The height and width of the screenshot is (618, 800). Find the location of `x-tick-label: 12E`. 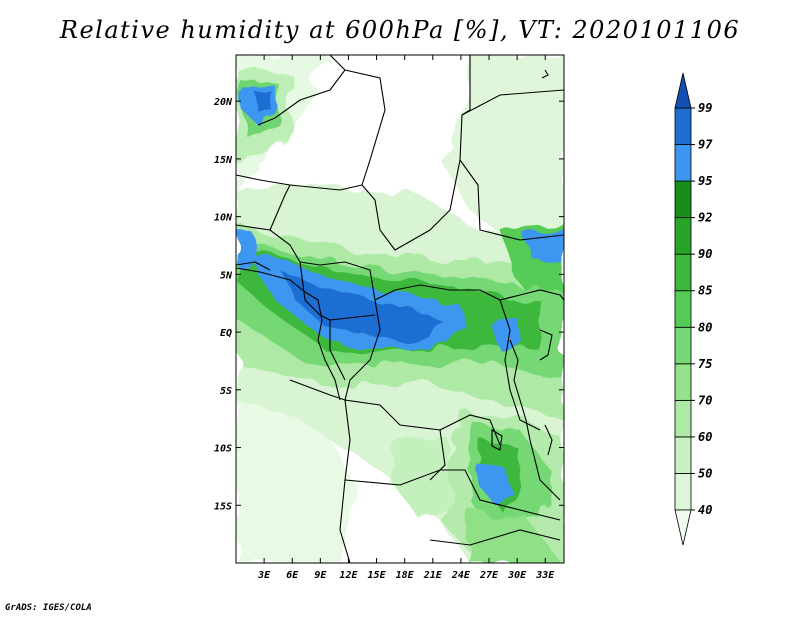

x-tick-label: 12E is located at coordinates (348, 575).